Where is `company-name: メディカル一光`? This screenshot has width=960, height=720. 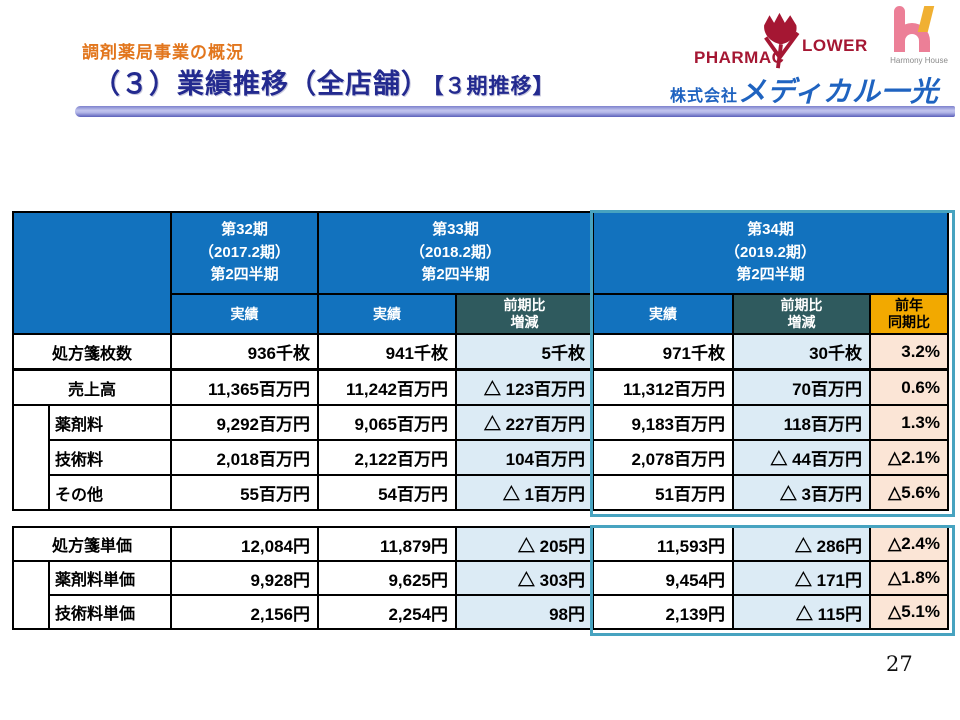
company-name: メディカル一光 is located at coordinates (839, 91).